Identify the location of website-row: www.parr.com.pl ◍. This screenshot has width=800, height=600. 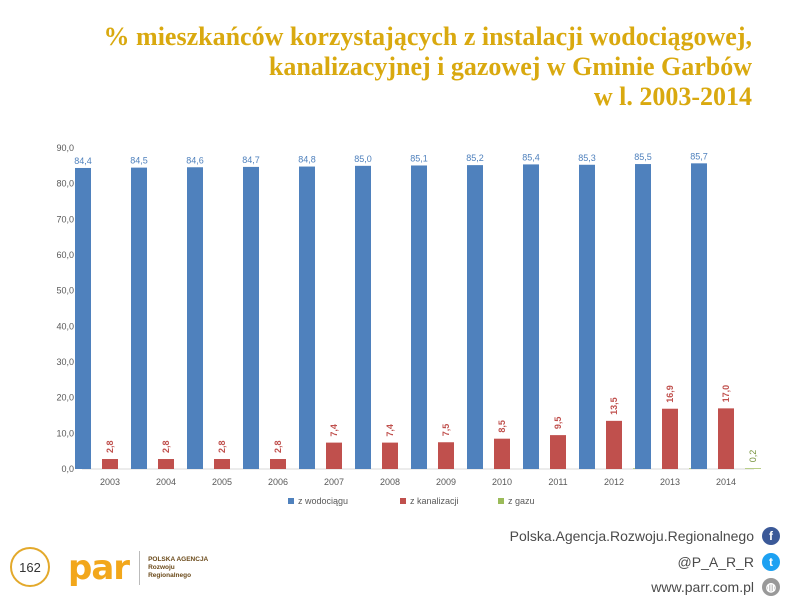
(715, 587).